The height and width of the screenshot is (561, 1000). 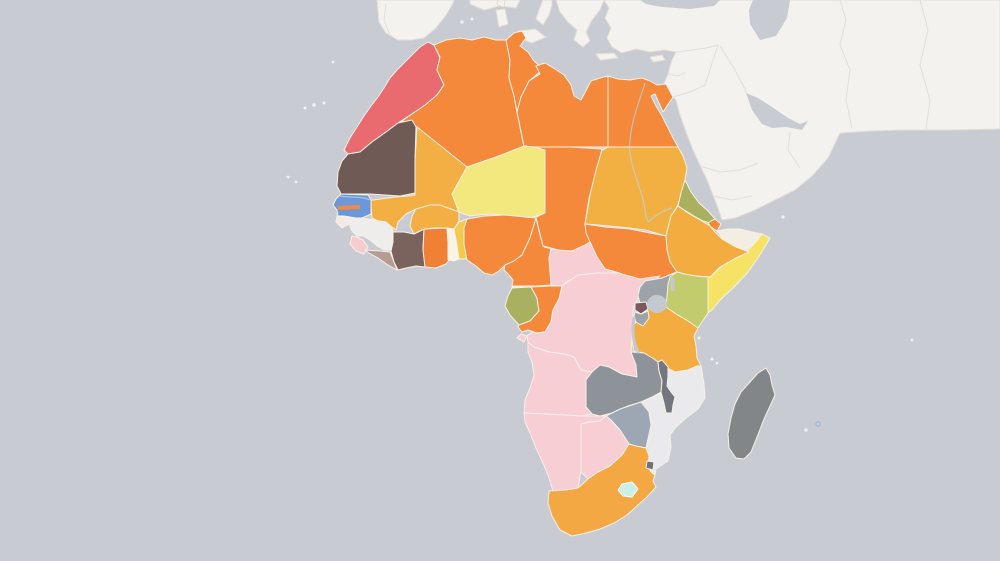 I want to click on caspian-sea, so click(x=769, y=20).